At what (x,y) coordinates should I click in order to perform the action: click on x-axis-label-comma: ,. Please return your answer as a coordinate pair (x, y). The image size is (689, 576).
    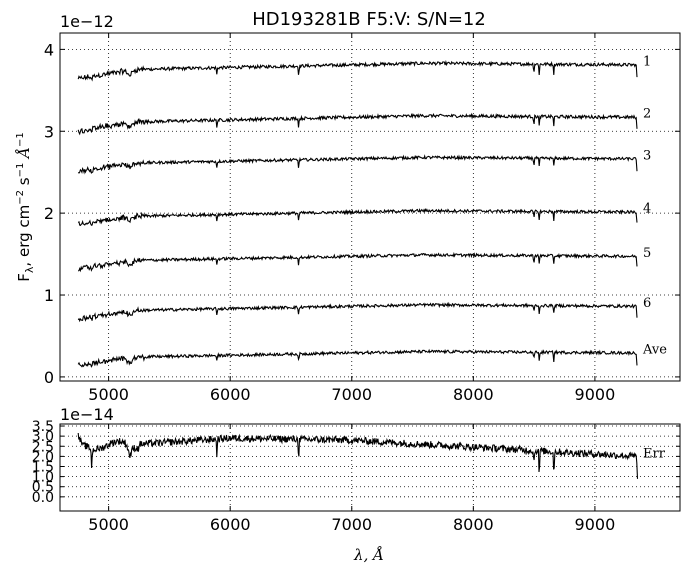
    Looking at the image, I should click on (369, 555).